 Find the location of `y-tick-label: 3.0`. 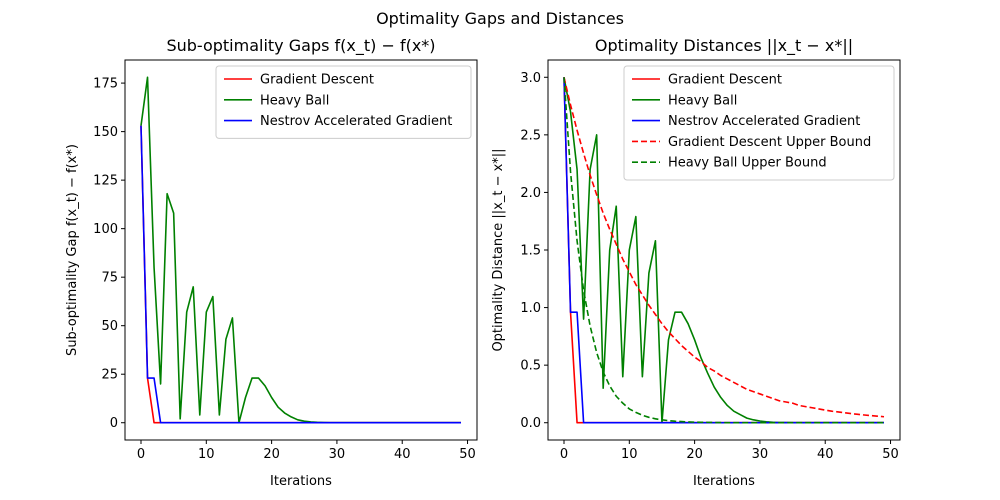

y-tick-label: 3.0 is located at coordinates (530, 78).